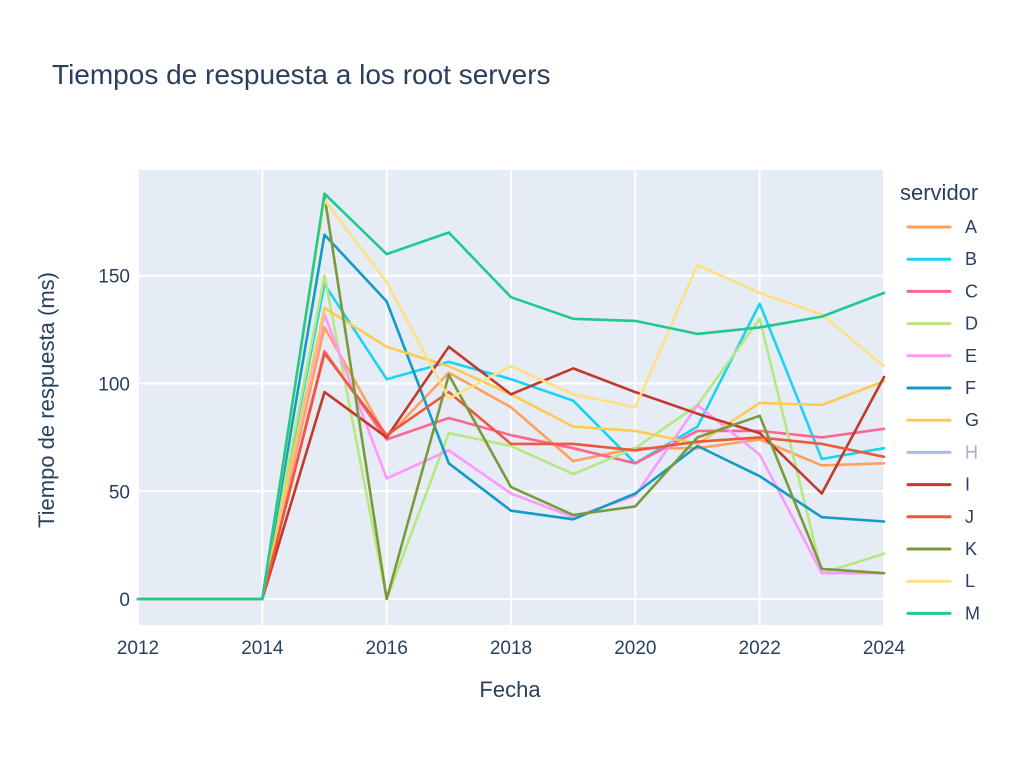 This screenshot has width=1024, height=768. What do you see at coordinates (938, 485) in the screenshot?
I see `legend-item-i: I` at bounding box center [938, 485].